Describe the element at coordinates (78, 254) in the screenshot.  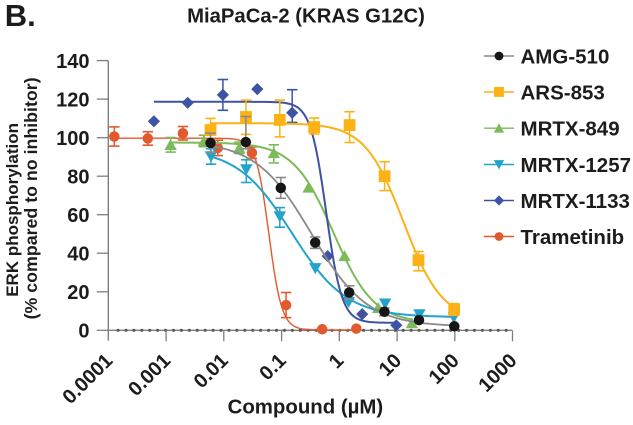
I see `svg-text: 40` at that location.